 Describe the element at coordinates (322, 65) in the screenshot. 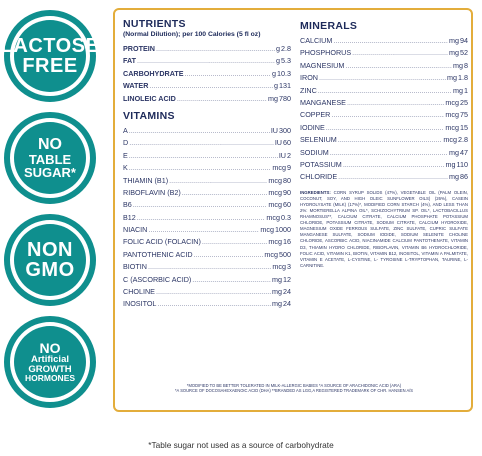

I see `nutrient-name: MAGNESIUM` at that location.